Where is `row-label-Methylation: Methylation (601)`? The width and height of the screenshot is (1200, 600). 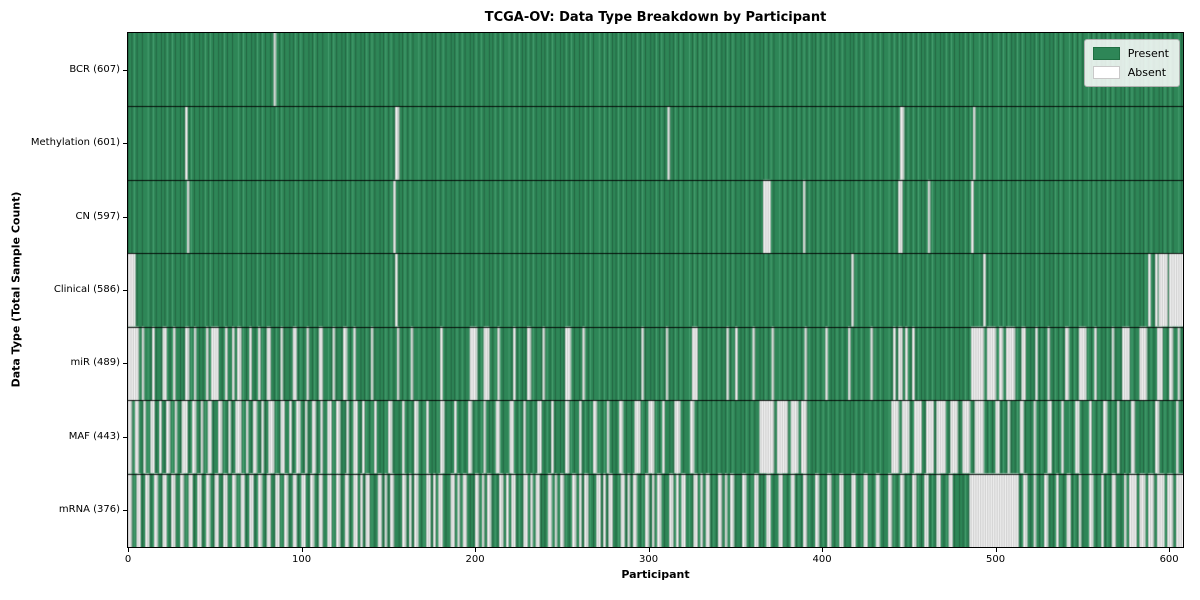
row-label-Methylation: Methylation (601) is located at coordinates (75, 143).